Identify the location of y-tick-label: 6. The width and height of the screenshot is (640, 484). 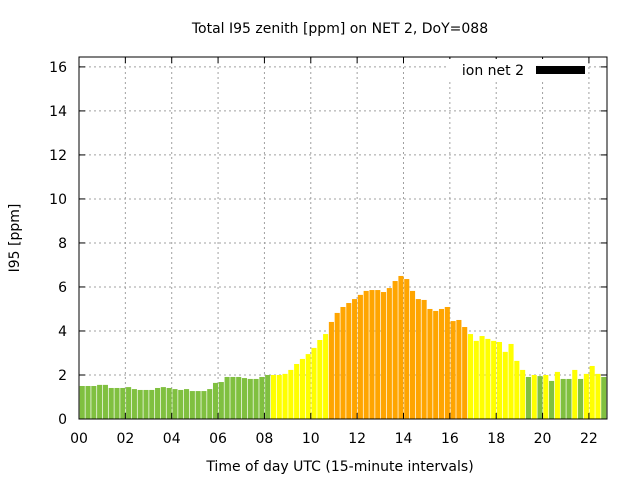
(62, 288).